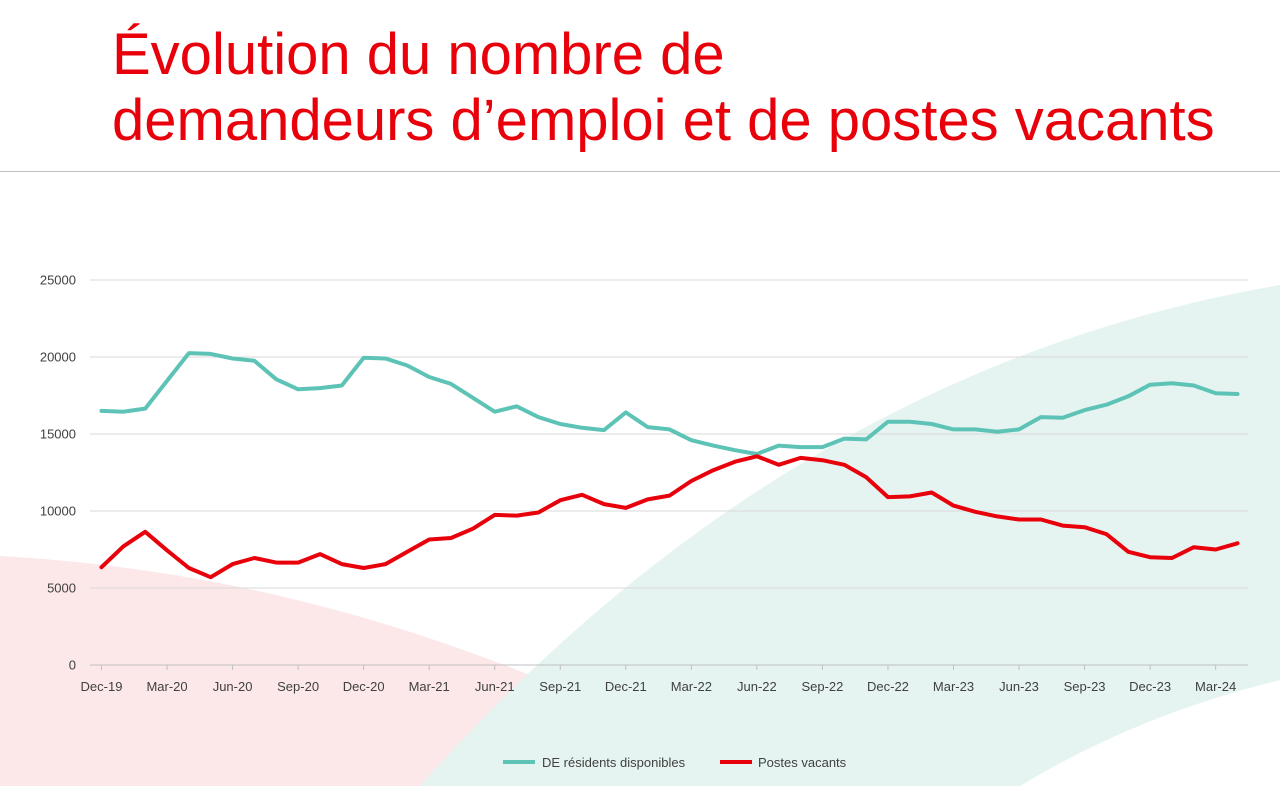 Image resolution: width=1280 pixels, height=786 pixels. What do you see at coordinates (298, 686) in the screenshot?
I see `x-tick-label: Sep-20` at bounding box center [298, 686].